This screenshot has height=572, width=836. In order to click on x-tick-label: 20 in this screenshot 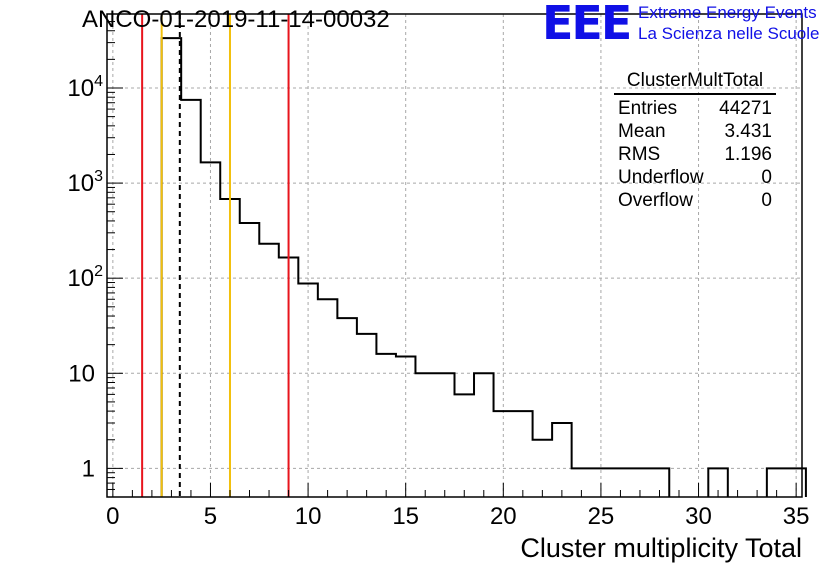, I will do `click(503, 516)`.